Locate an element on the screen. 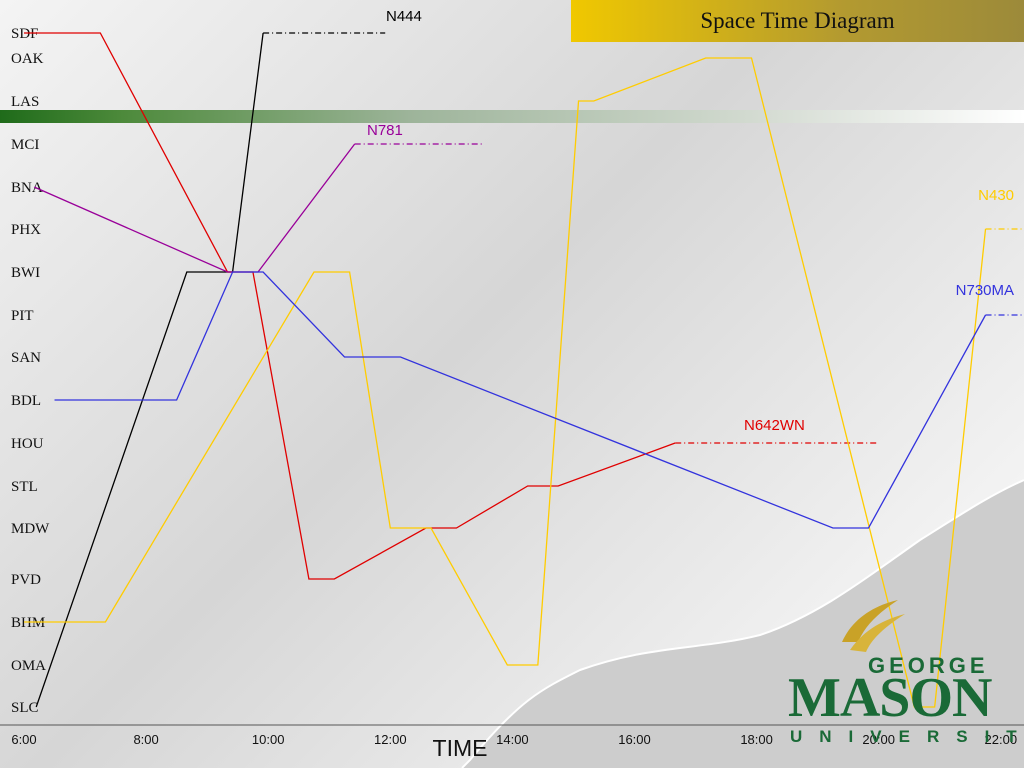 This screenshot has height=768, width=1024. station-label-las: LAS is located at coordinates (25, 102).